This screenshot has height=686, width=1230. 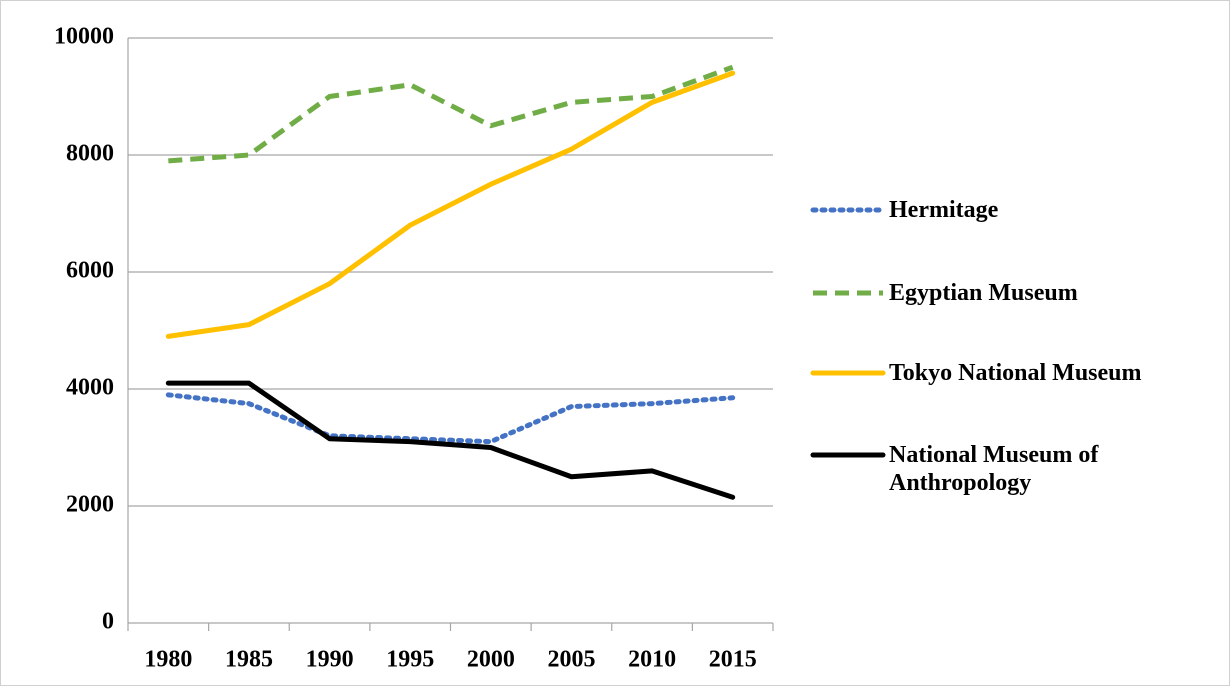 I want to click on legend-label: Hermitage, so click(x=944, y=210).